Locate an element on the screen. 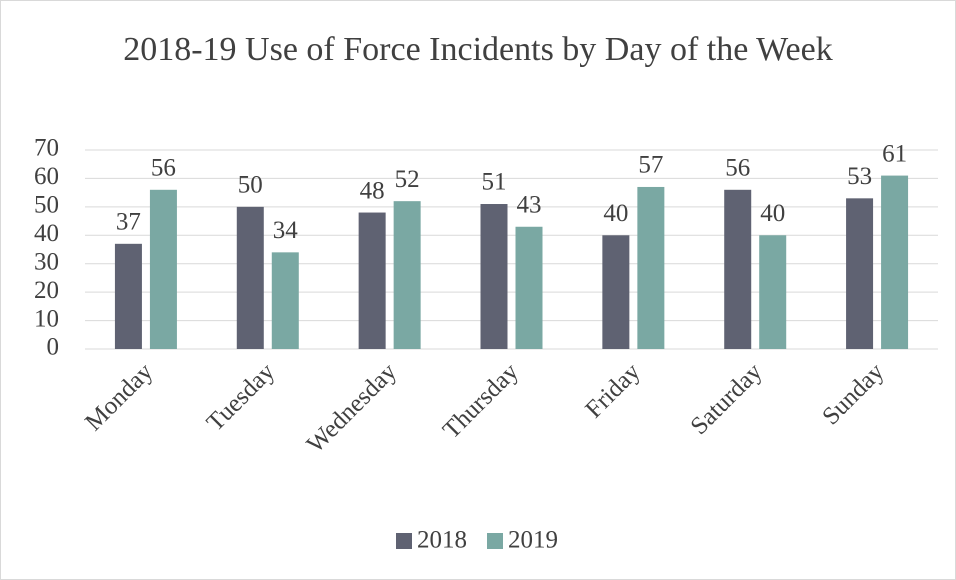 Image resolution: width=956 pixels, height=580 pixels. data-label: 57 is located at coordinates (650, 165).